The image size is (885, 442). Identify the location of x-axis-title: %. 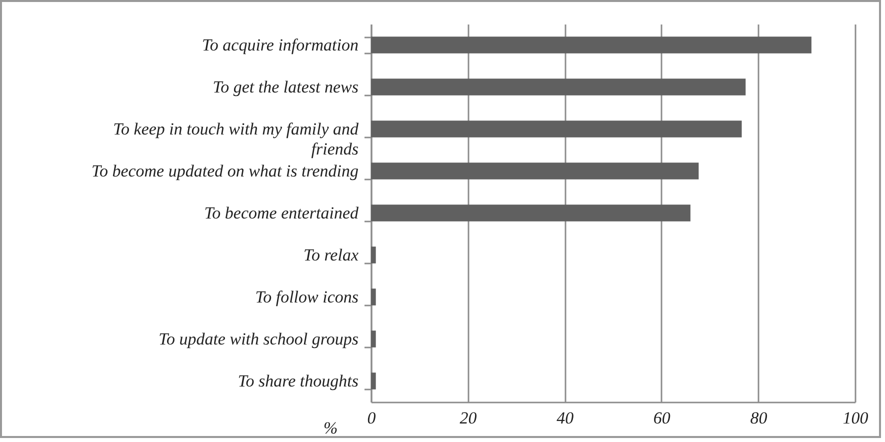
(331, 428).